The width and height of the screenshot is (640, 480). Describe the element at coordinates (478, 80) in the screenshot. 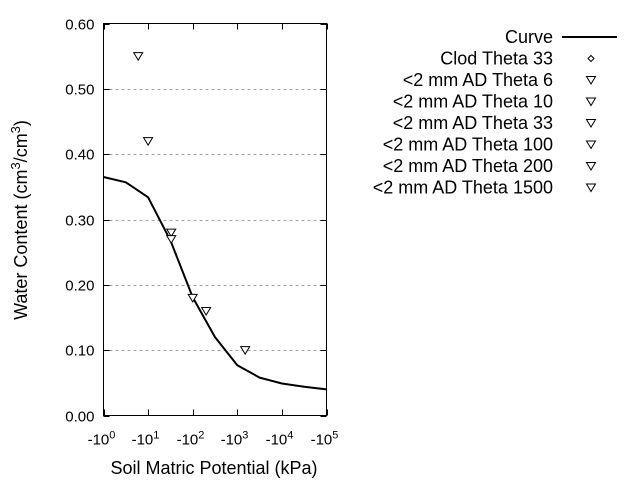

I see `legend-label: <2 mm AD Theta 6` at that location.